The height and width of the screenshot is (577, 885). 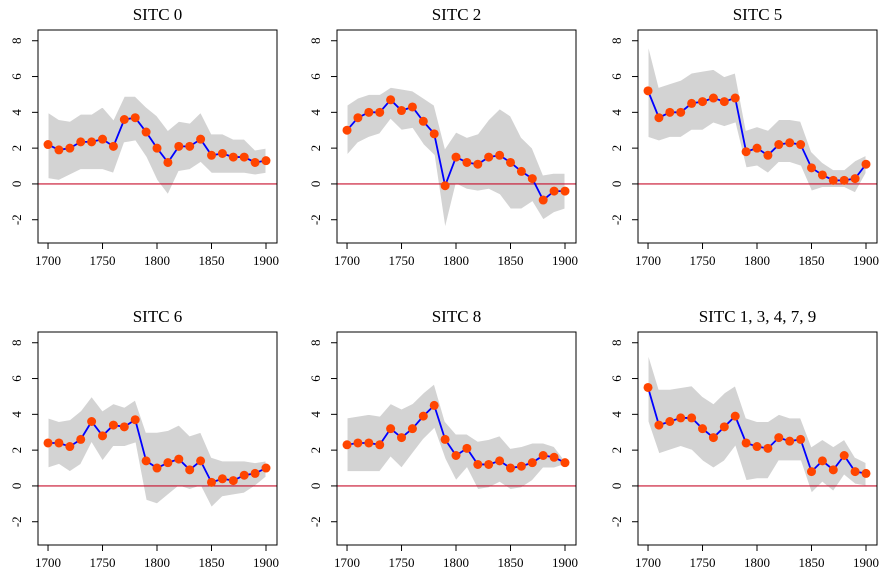 What do you see at coordinates (457, 14) in the screenshot?
I see `panel-title: SITC 2` at bounding box center [457, 14].